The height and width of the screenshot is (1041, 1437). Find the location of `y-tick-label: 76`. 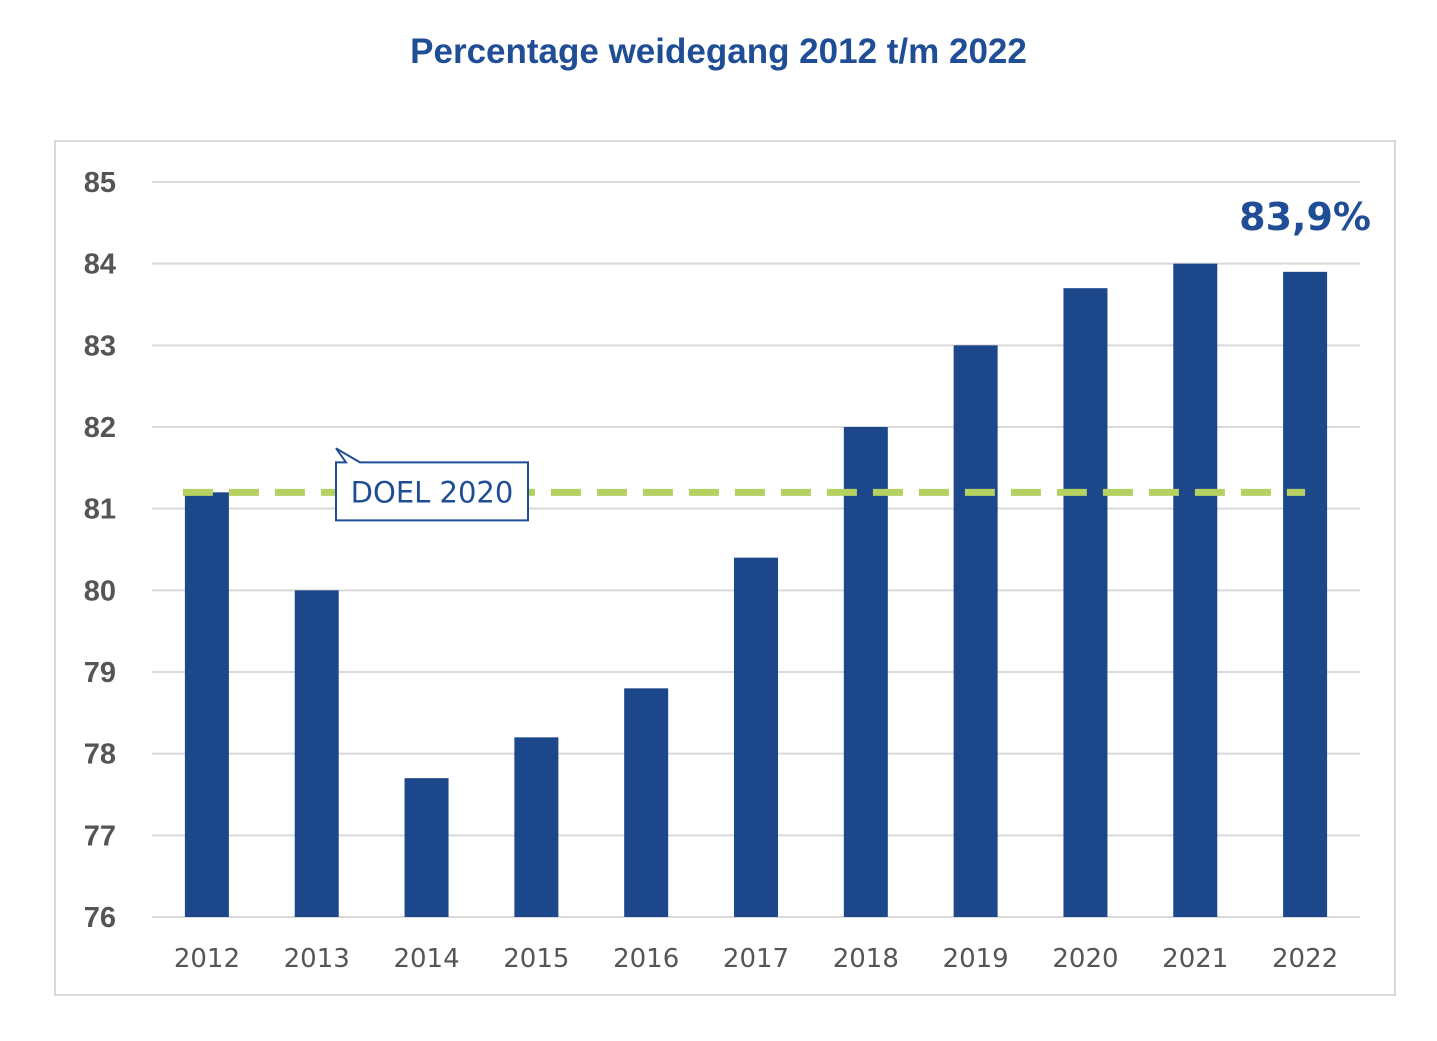

y-tick-label: 76 is located at coordinates (100, 918).